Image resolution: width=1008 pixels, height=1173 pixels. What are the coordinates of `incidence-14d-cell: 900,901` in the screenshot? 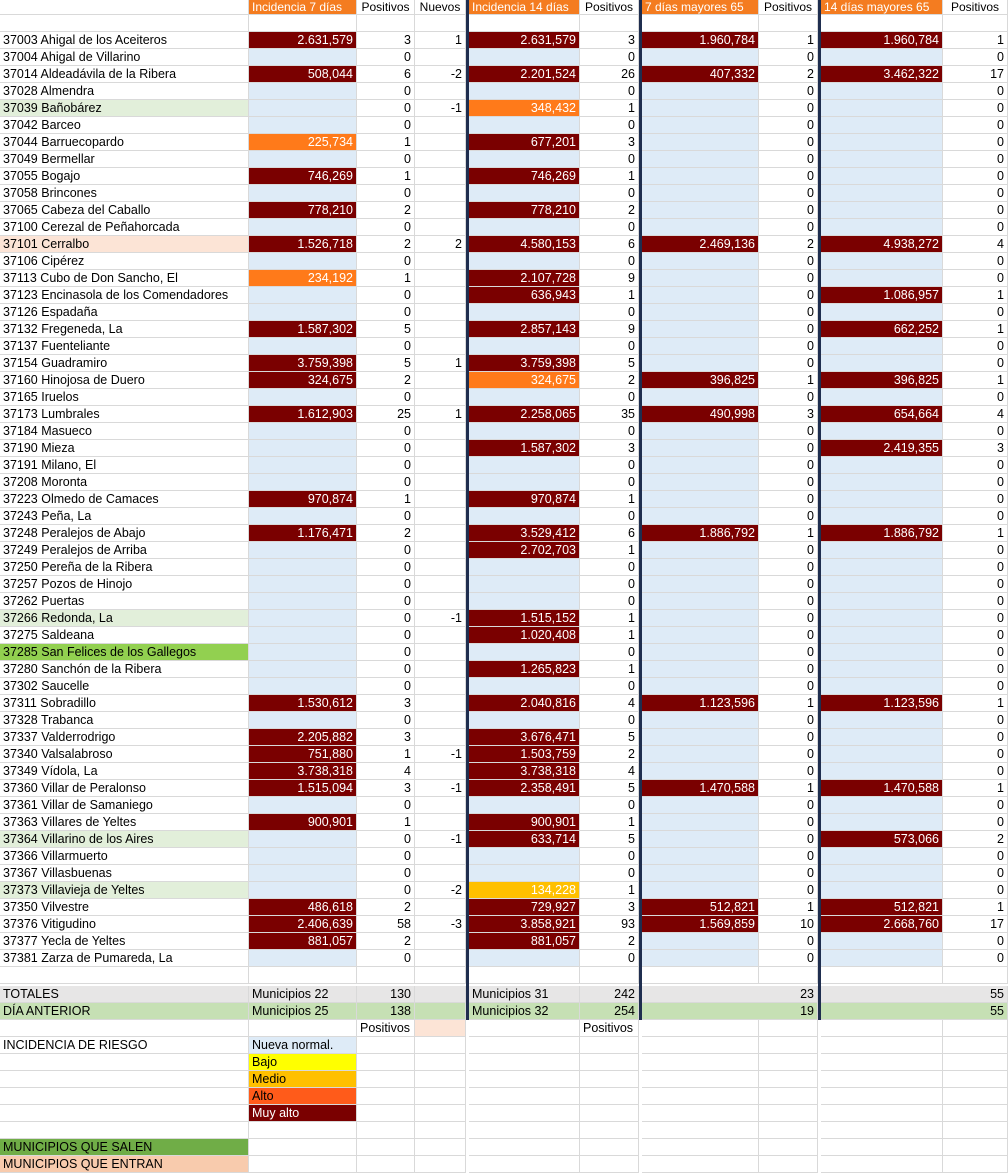 It's located at (524, 822).